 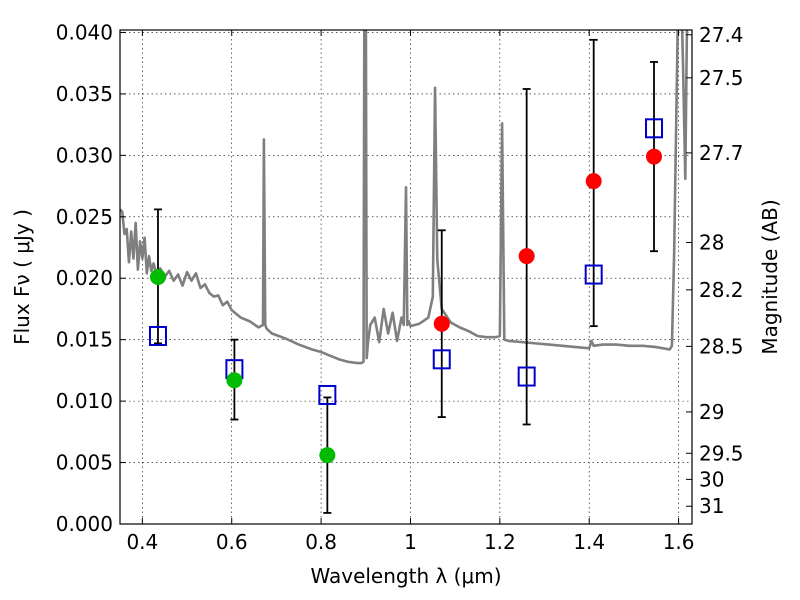 What do you see at coordinates (84, 463) in the screenshot?
I see `y-tick-label: 0.005` at bounding box center [84, 463].